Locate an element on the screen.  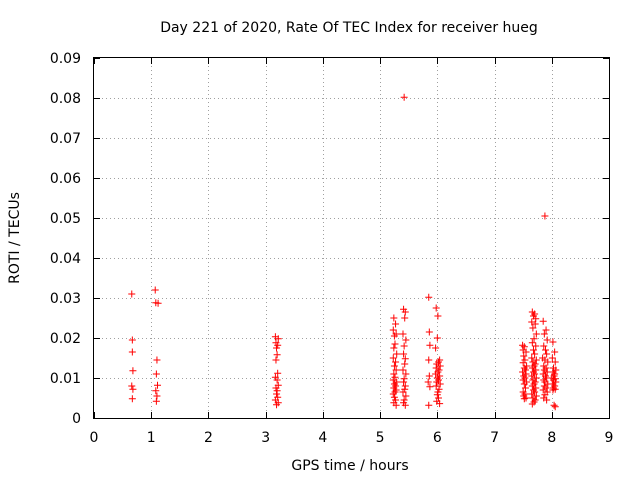
x-tick-label: 8 is located at coordinates (551, 438).